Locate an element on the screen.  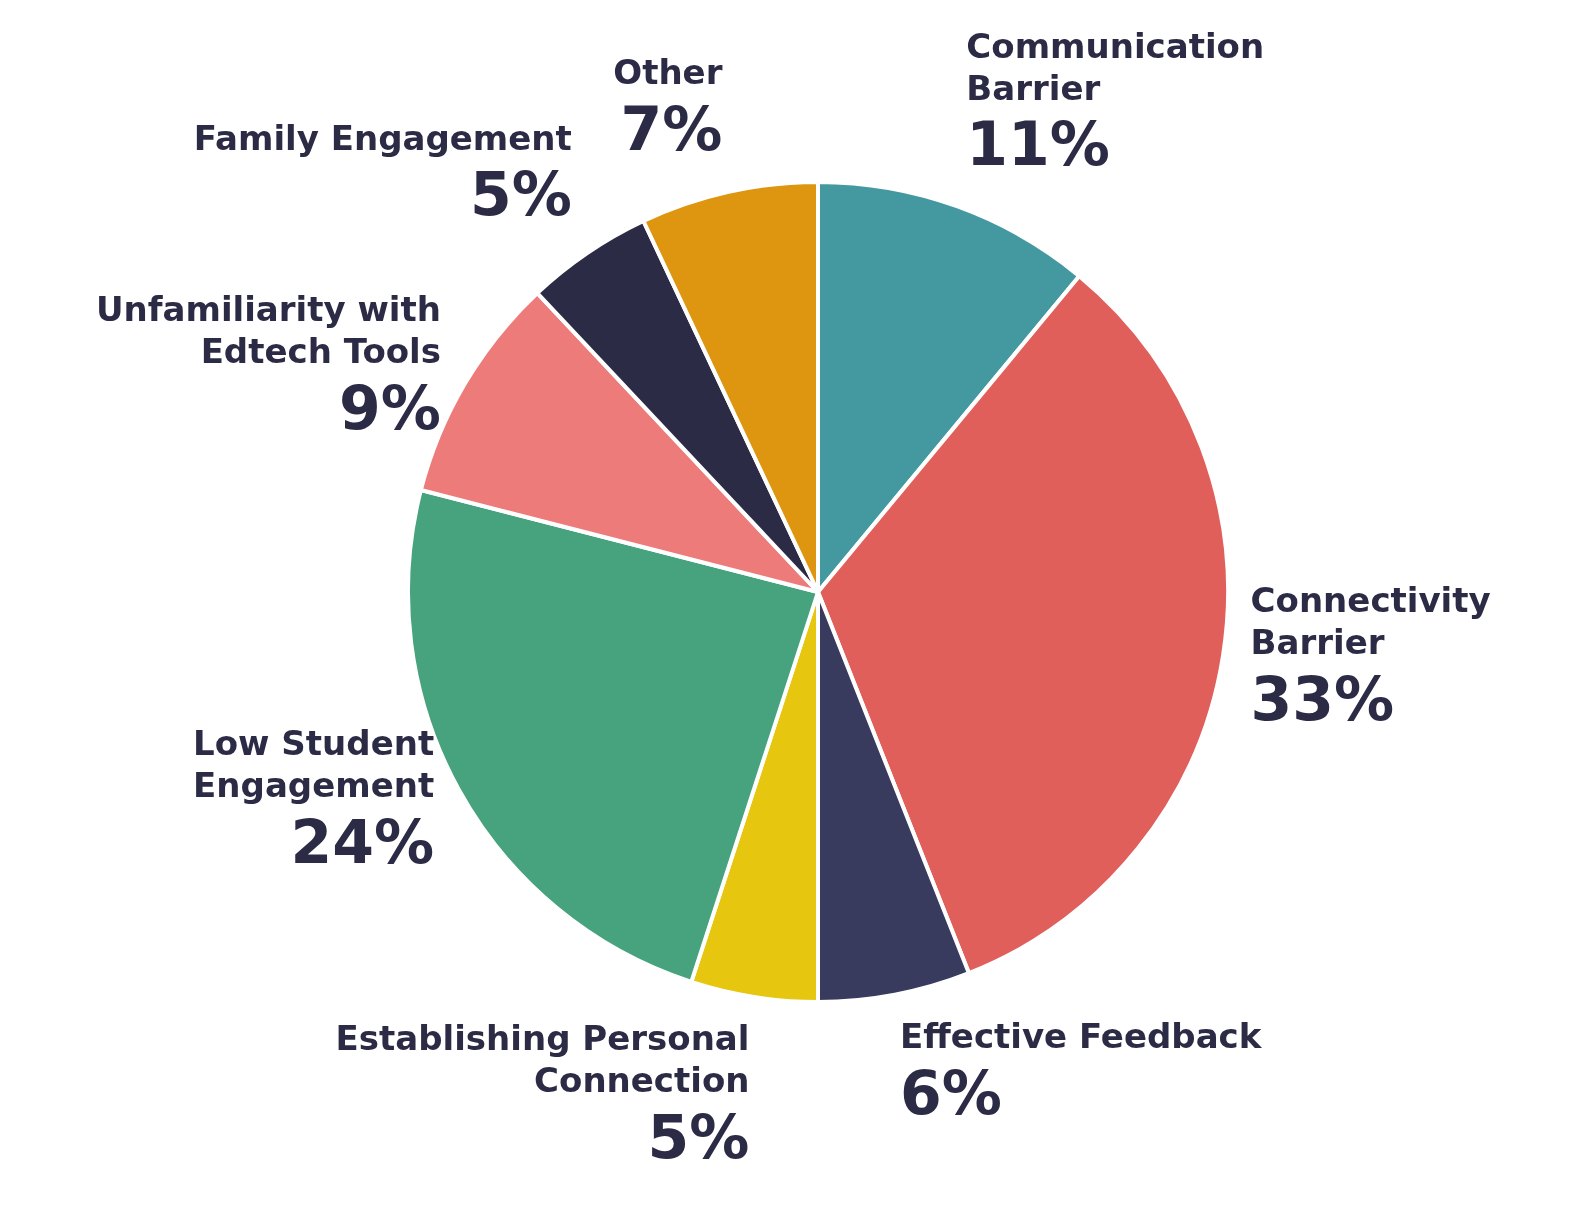
data-label: 6% is located at coordinates (951, 1092).